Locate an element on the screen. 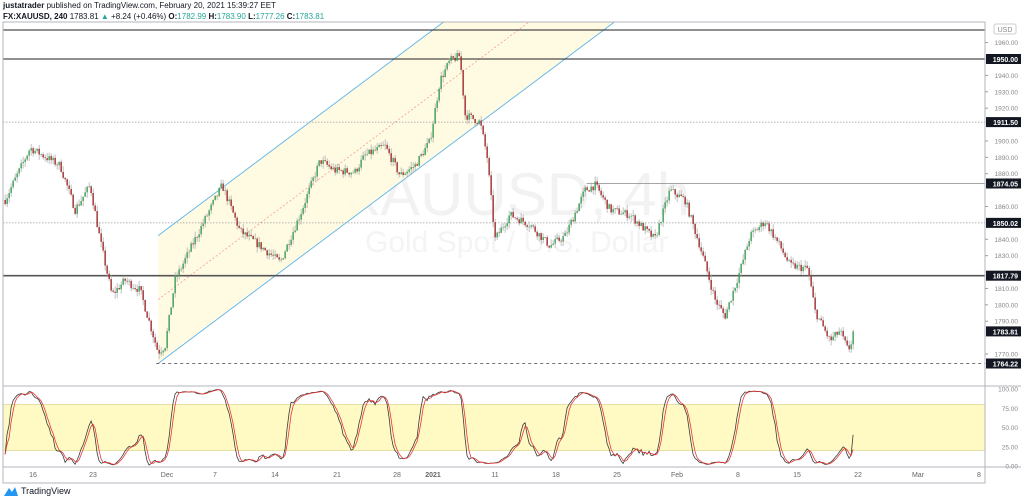  price-tick-label: 1890.00 is located at coordinates (1007, 158).